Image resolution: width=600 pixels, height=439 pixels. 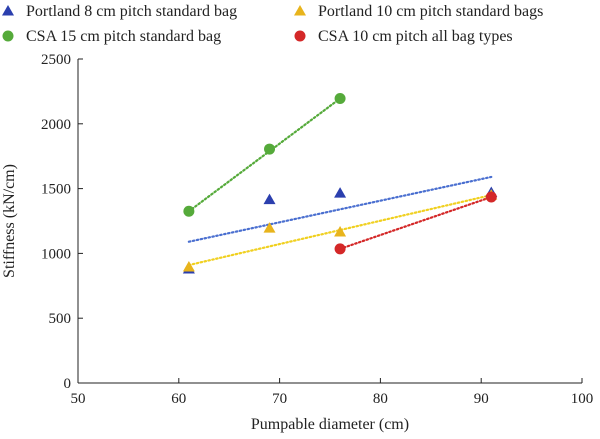 What do you see at coordinates (68, 384) in the screenshot?
I see `y-tick-label: 0` at bounding box center [68, 384].